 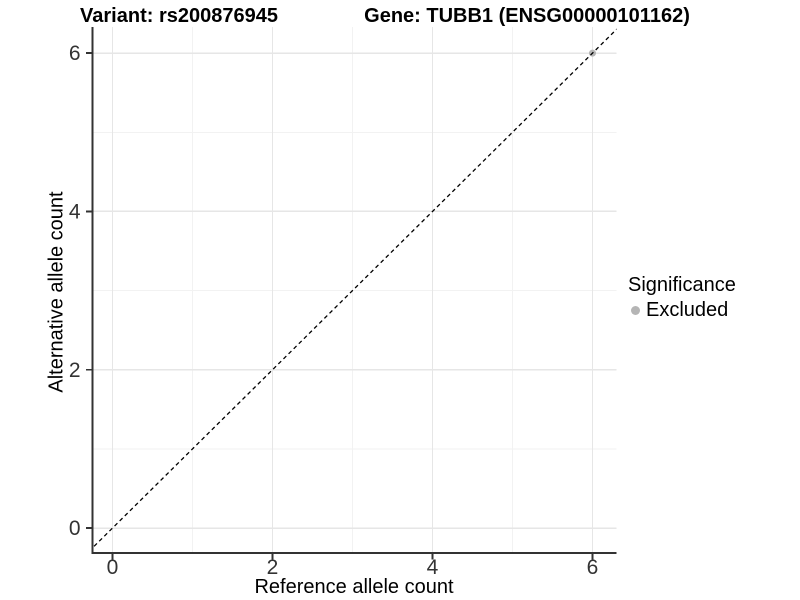 I want to click on y-tick-label: 0, so click(x=75, y=528).